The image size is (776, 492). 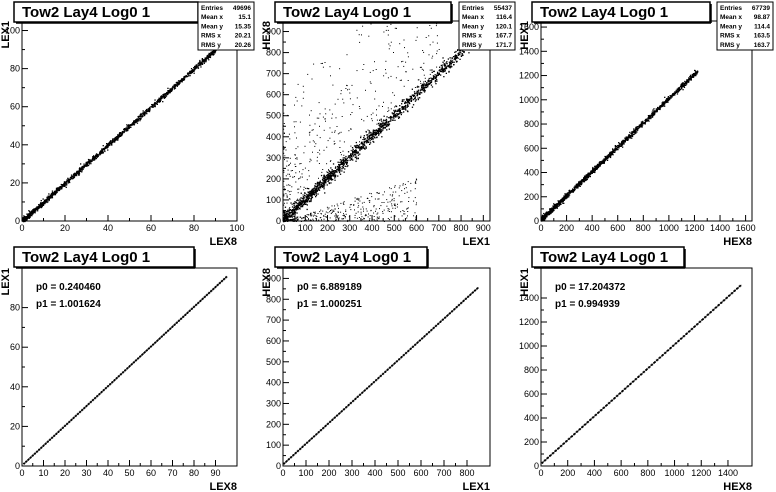 I want to click on x-tick-label: 200, so click(x=327, y=228).